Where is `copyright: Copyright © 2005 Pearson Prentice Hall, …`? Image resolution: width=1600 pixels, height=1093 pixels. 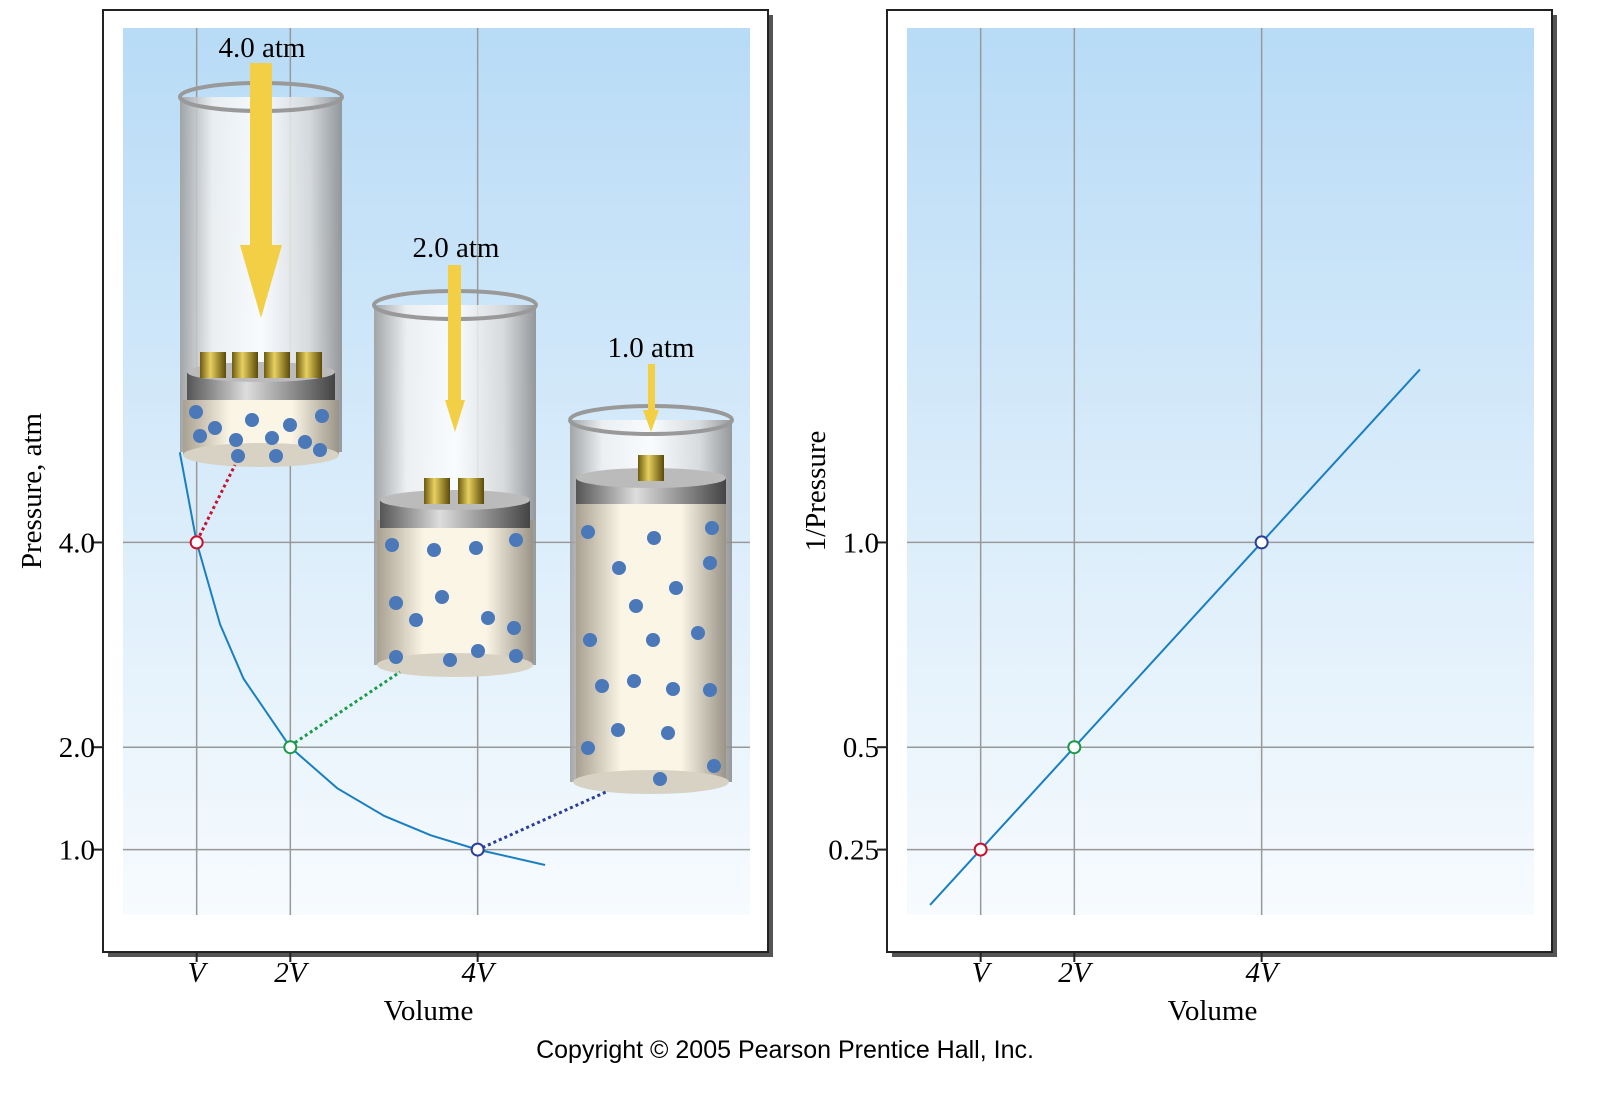
copyright: Copyright © 2005 Pearson Prentice Hall, … is located at coordinates (785, 1050).